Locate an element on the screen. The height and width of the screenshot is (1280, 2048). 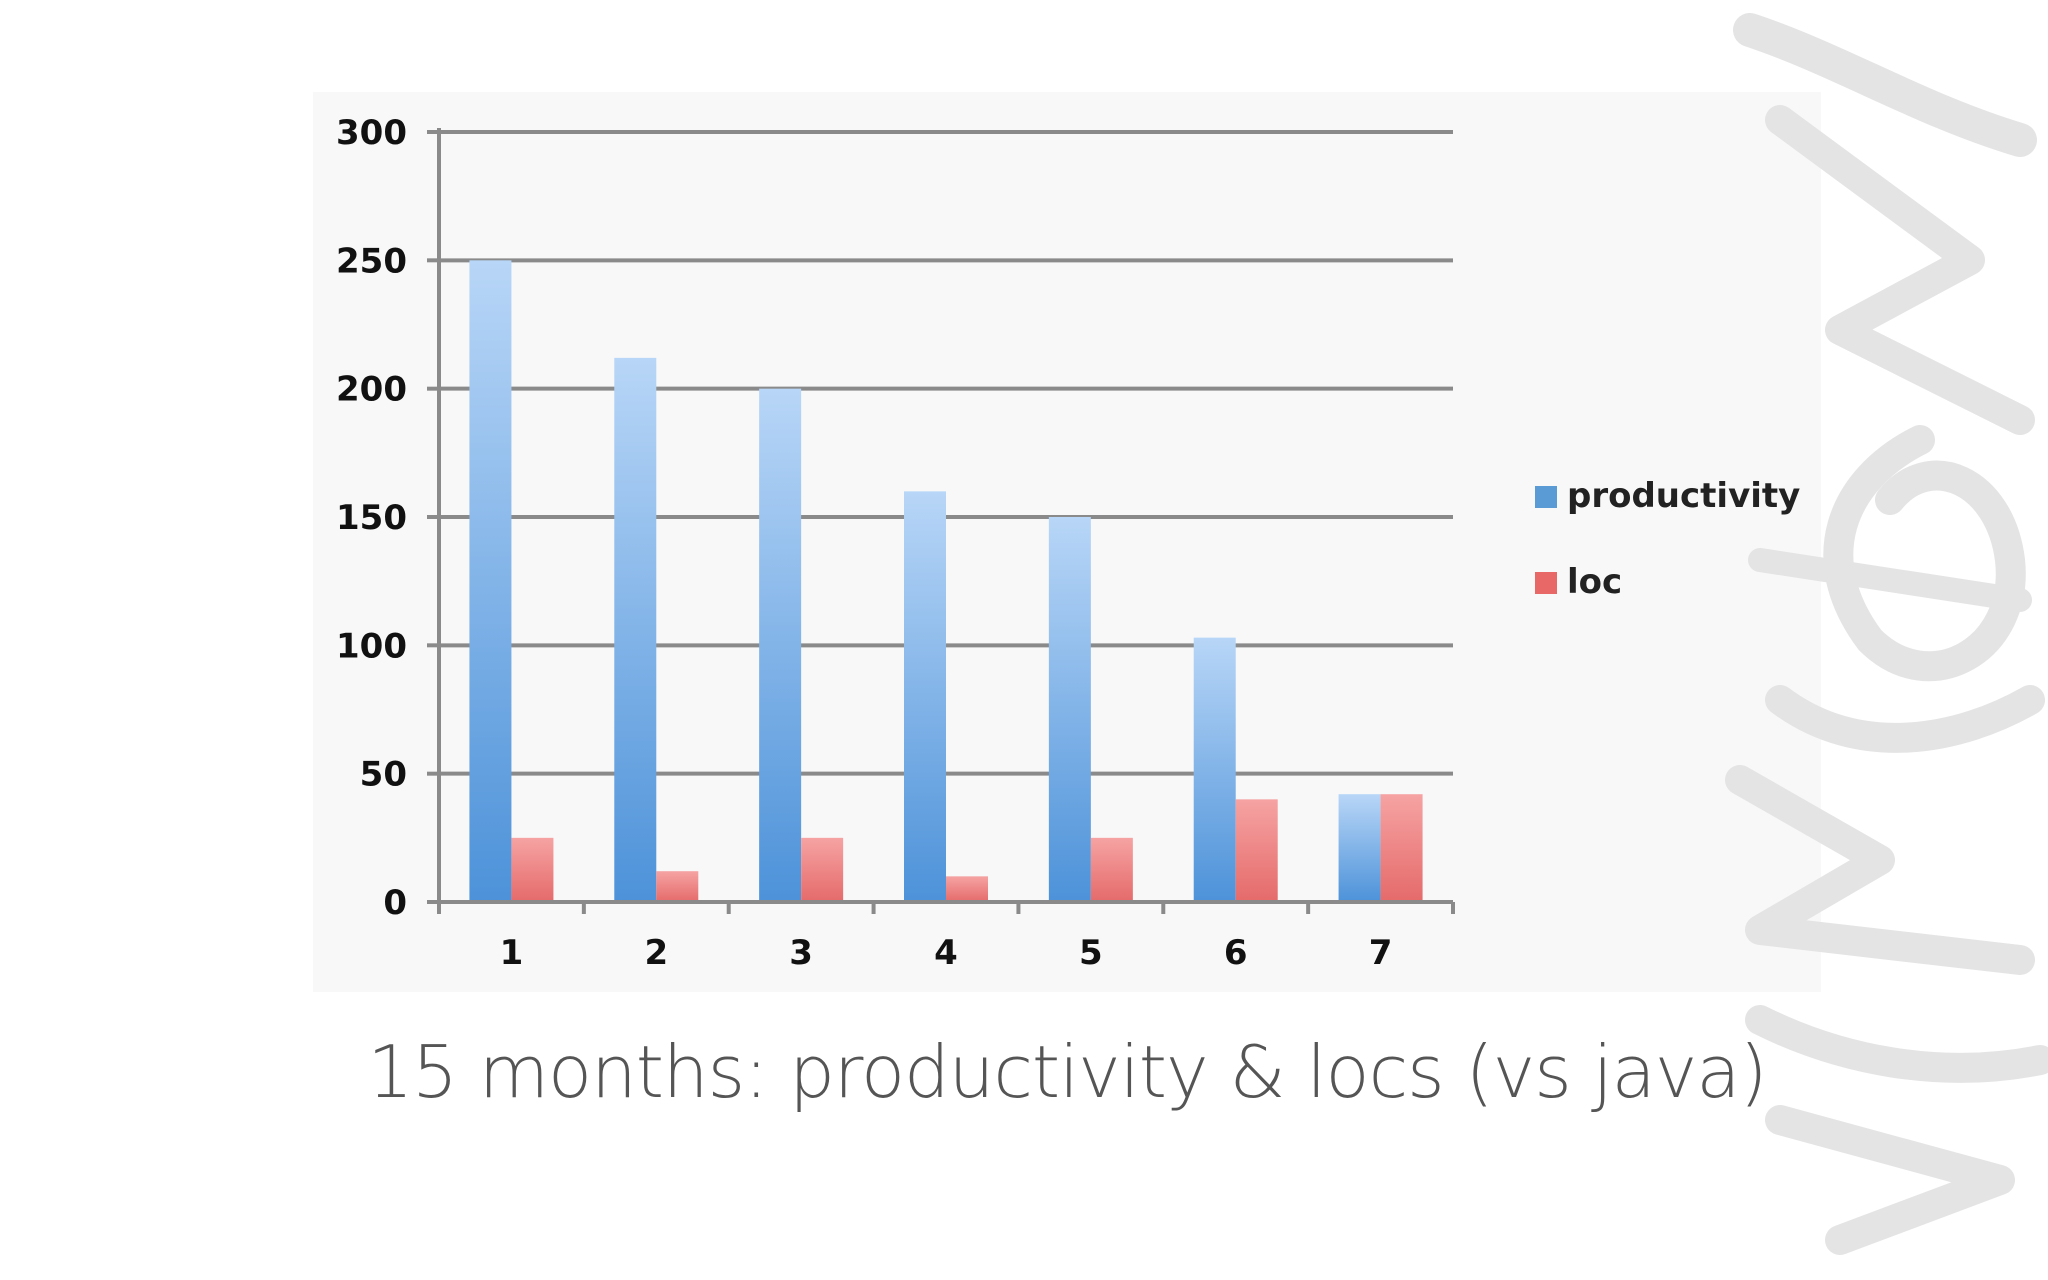
x-tick-label: 2 is located at coordinates (656, 953).